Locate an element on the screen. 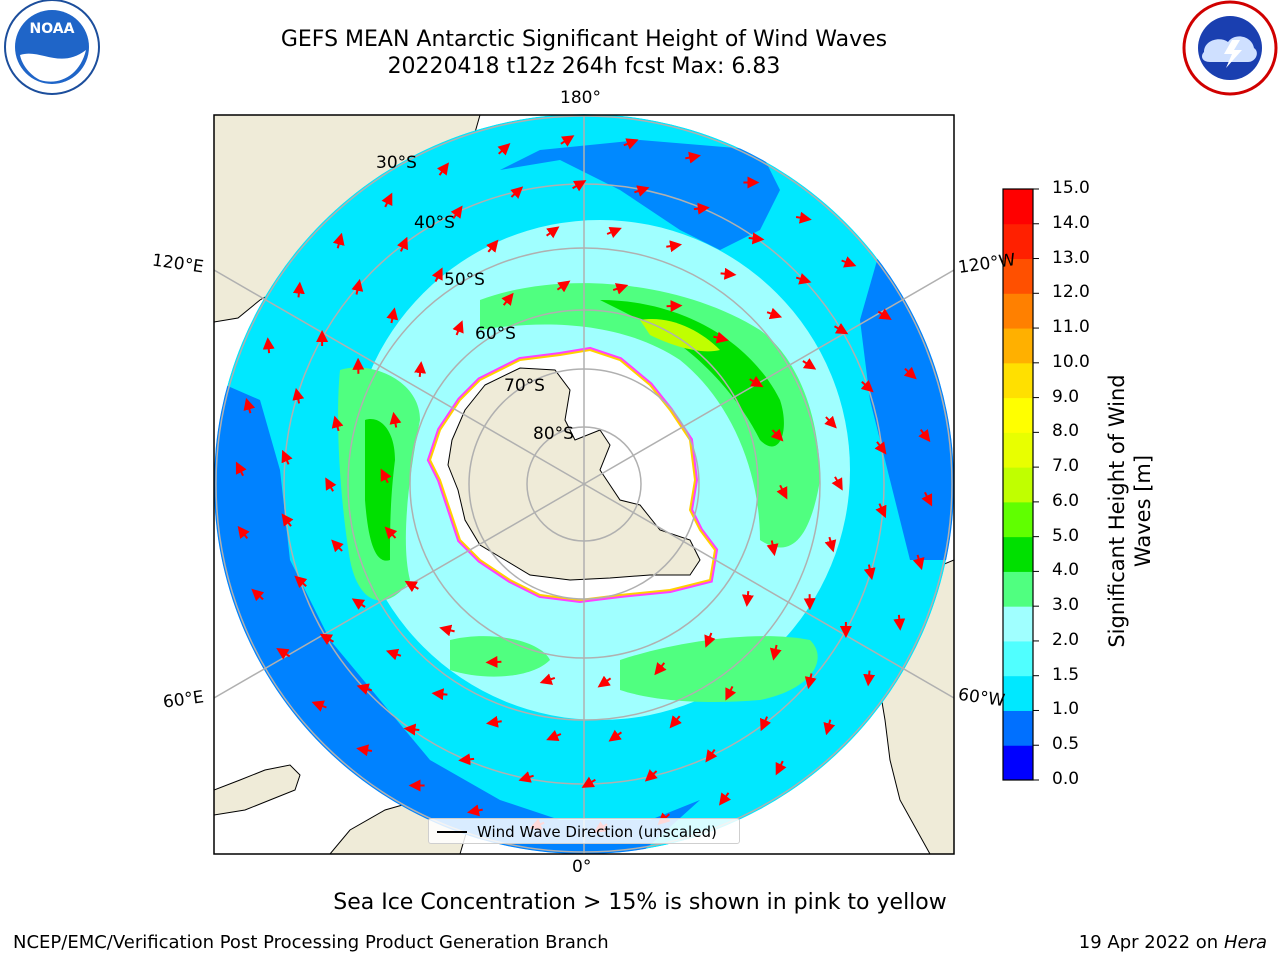  chart-subtitle: 20220418 t12z 264h fcst Max: 6.83 is located at coordinates (584, 66).